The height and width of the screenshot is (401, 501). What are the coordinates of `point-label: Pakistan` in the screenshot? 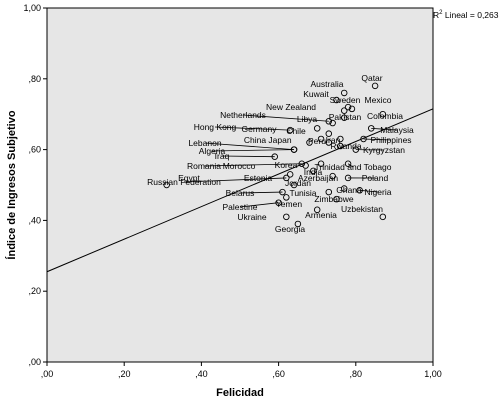 It's located at (345, 117).